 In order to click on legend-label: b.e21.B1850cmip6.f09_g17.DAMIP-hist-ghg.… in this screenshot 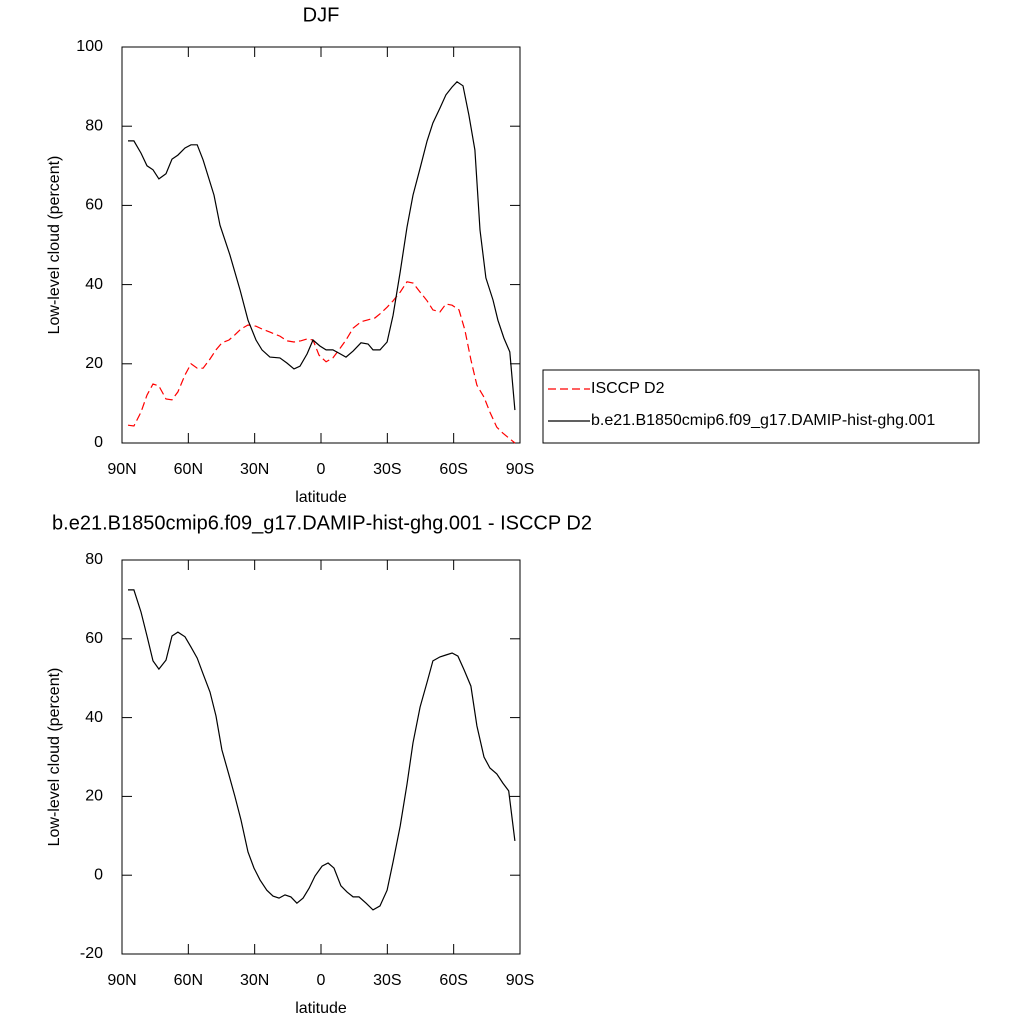, I will do `click(763, 420)`.